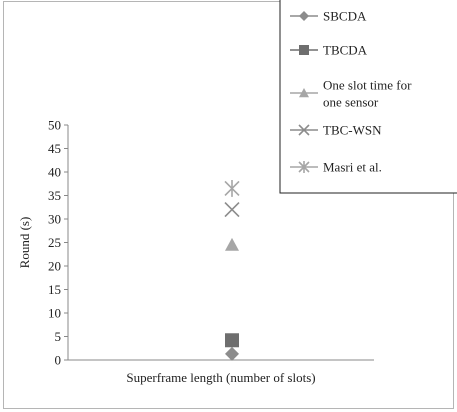 Image resolution: width=457 pixels, height=412 pixels. Describe the element at coordinates (232, 353) in the screenshot. I see `data-point-sbcda` at that location.